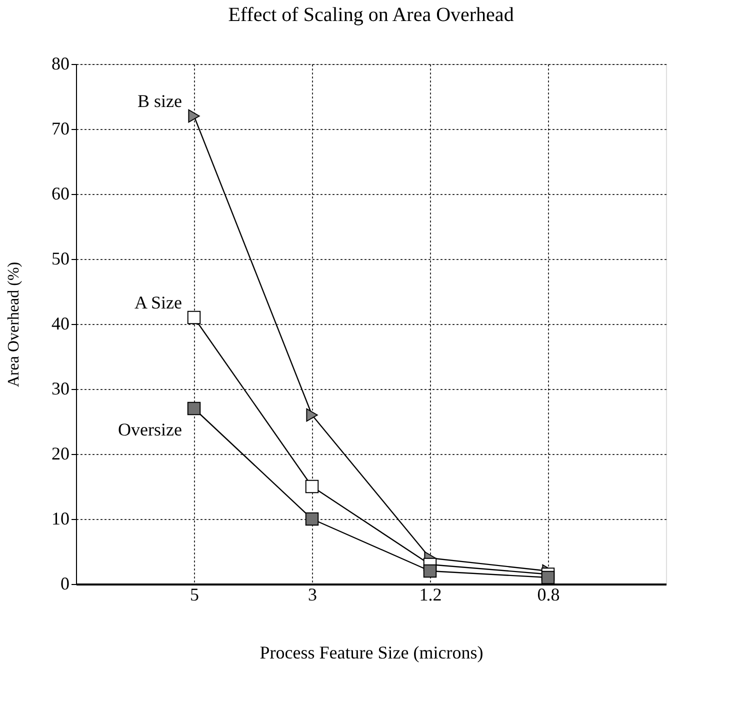  Describe the element at coordinates (61, 518) in the screenshot. I see `y-tick-label: 10` at that location.